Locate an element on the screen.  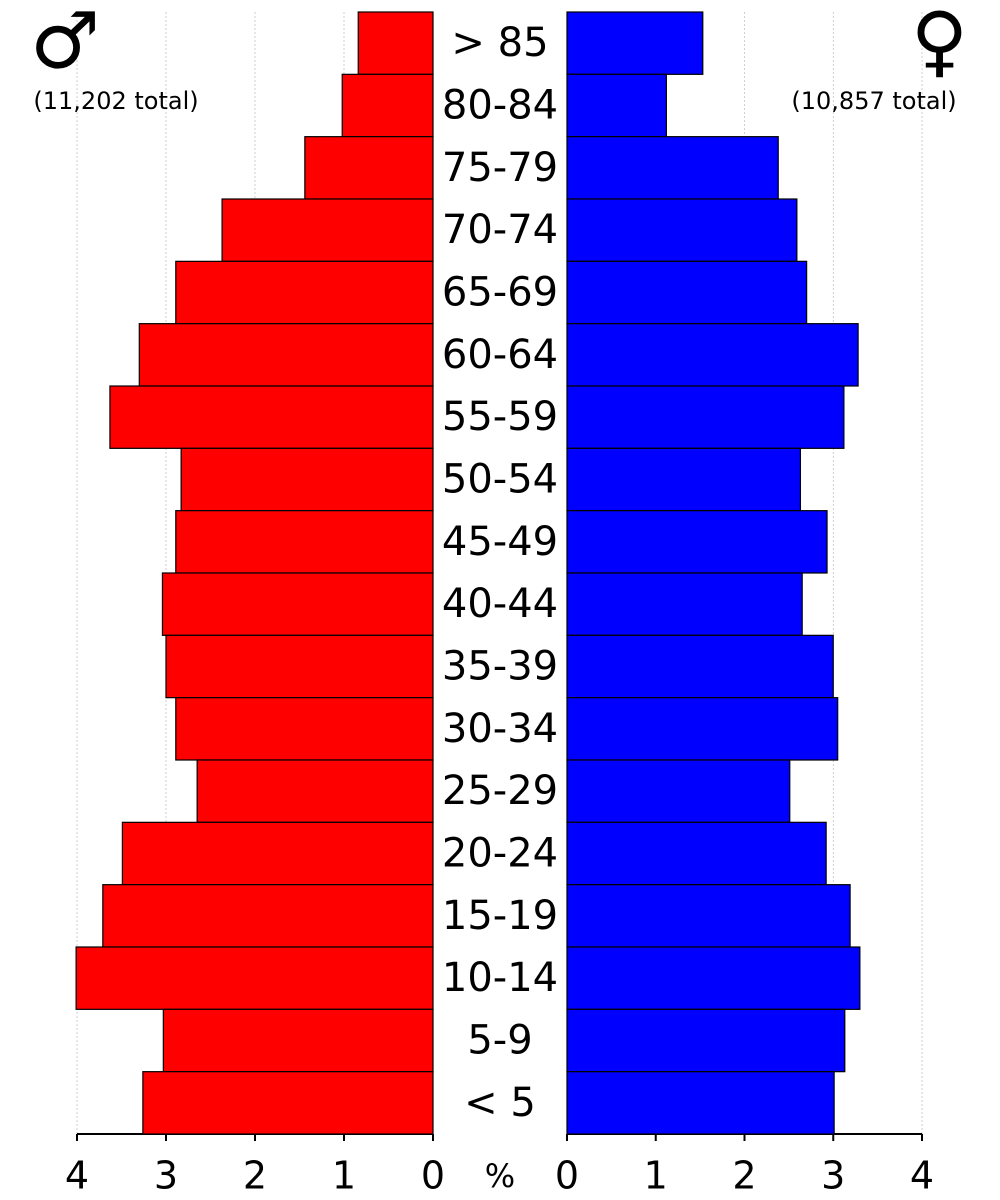
series-total: (11,202 total) is located at coordinates (115, 101).